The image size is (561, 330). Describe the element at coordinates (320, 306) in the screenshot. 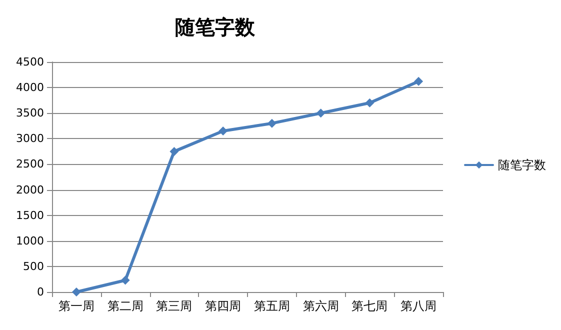

I see `x-tick-label: 第六周` at that location.